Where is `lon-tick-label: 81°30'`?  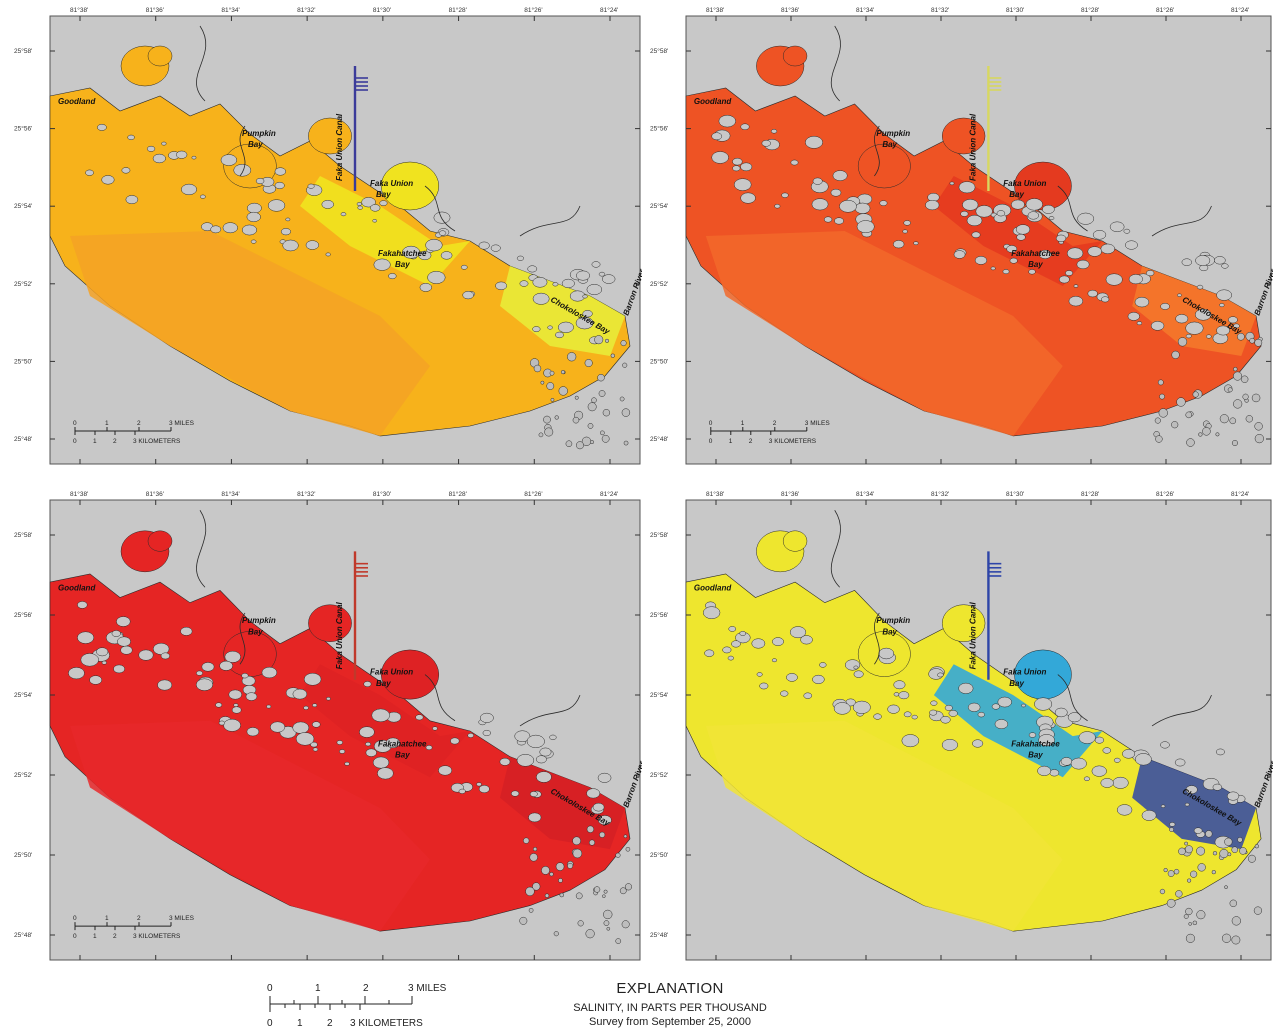 lon-tick-label: 81°30' is located at coordinates (382, 10).